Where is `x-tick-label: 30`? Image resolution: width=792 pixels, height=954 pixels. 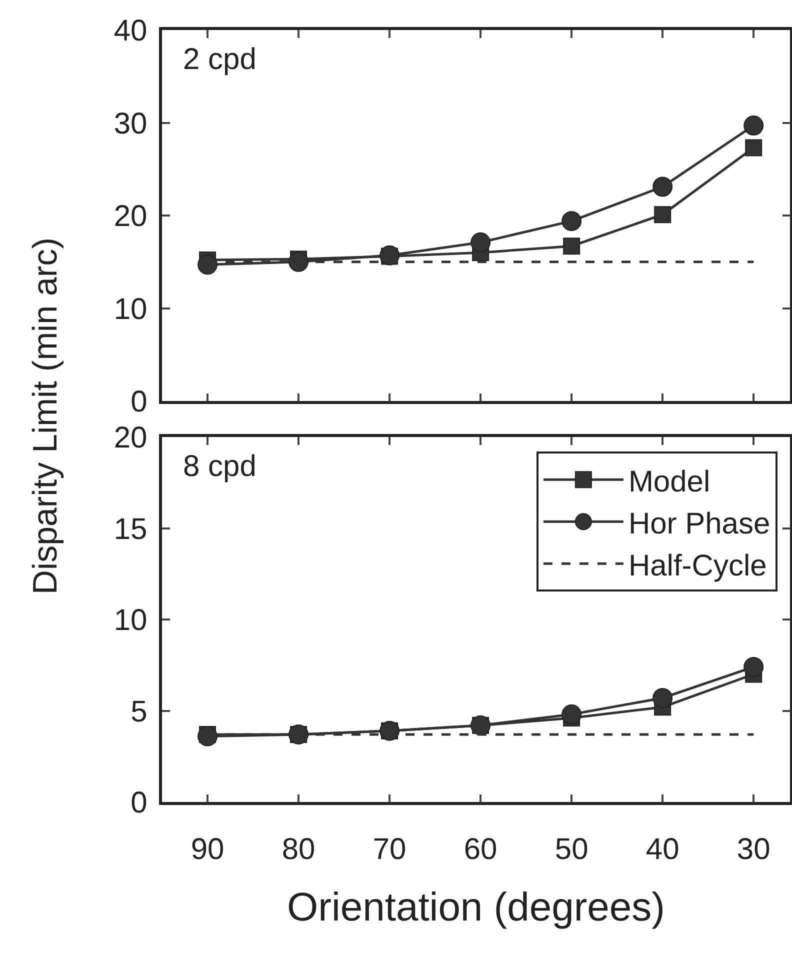 x-tick-label: 30 is located at coordinates (753, 849).